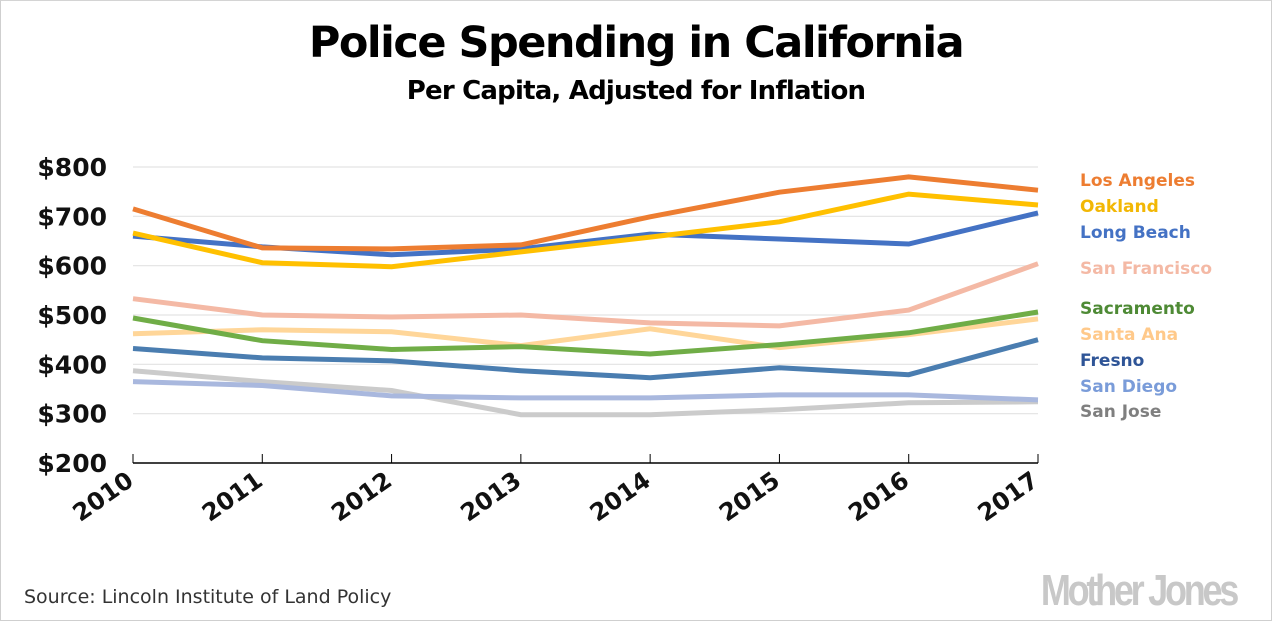 This screenshot has width=1272, height=621. I want to click on series-line-fresno, so click(585, 359).